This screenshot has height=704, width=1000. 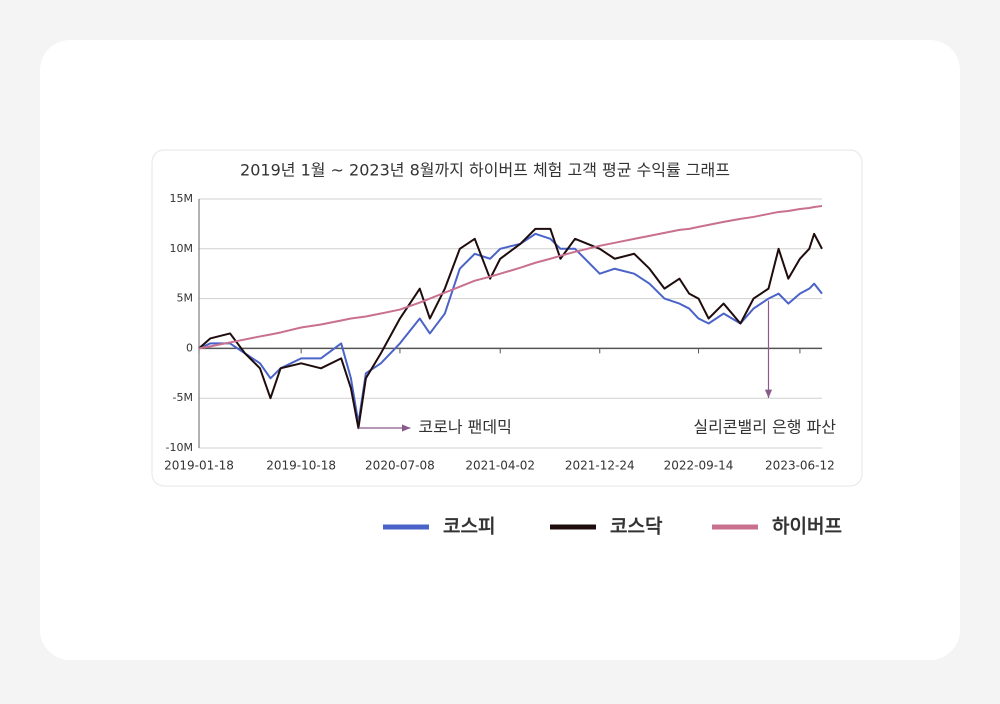 What do you see at coordinates (301, 466) in the screenshot?
I see `x-tick-label: 2019-10-18` at bounding box center [301, 466].